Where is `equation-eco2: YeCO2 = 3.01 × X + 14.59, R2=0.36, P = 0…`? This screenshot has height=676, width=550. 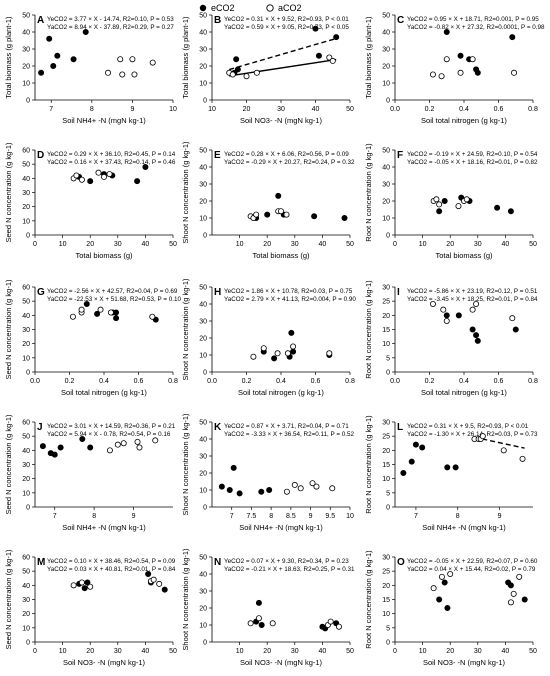
equation-eco2: YeCO2 = 3.01 × X + 14.59, R2=0.36, P = 0… is located at coordinates (111, 426).